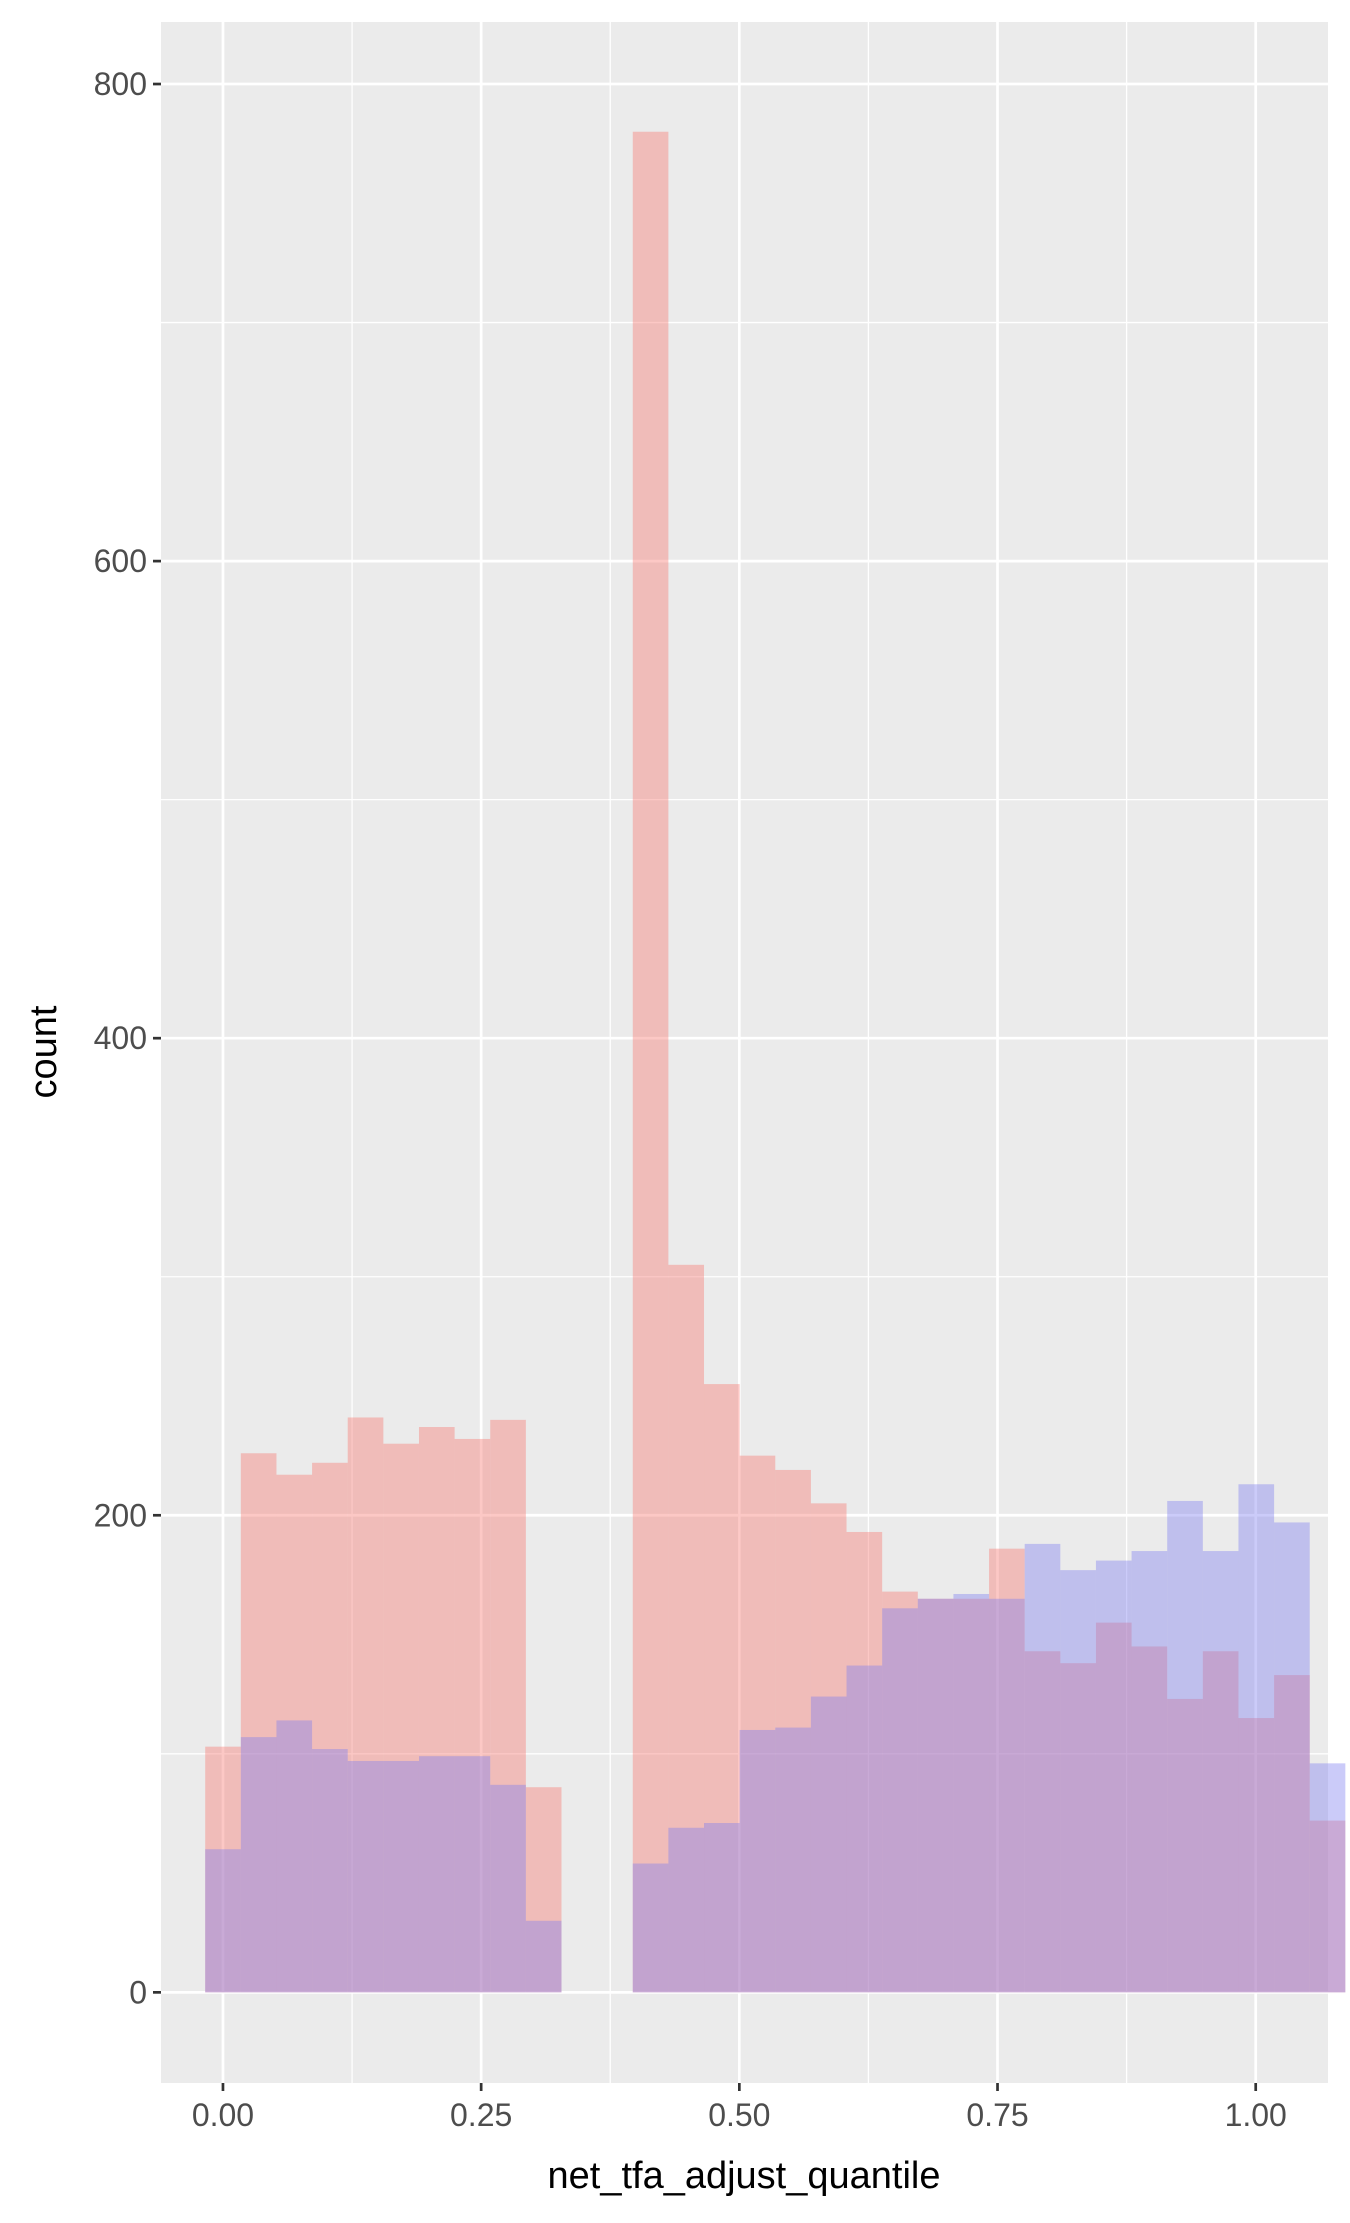 Image resolution: width=1350 pixels, height=2223 pixels. What do you see at coordinates (120, 84) in the screenshot?
I see `y-tick-label: 800` at bounding box center [120, 84].